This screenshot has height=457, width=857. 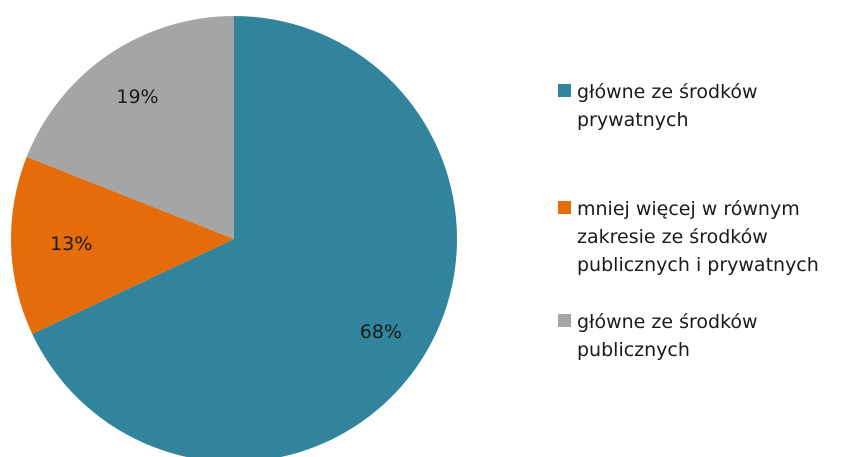 What do you see at coordinates (130, 127) in the screenshot?
I see `pie-slice-public` at bounding box center [130, 127].